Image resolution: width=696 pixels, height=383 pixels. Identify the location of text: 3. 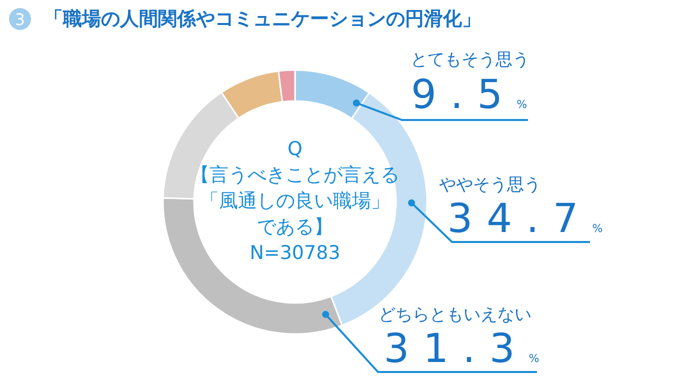
(20, 19).